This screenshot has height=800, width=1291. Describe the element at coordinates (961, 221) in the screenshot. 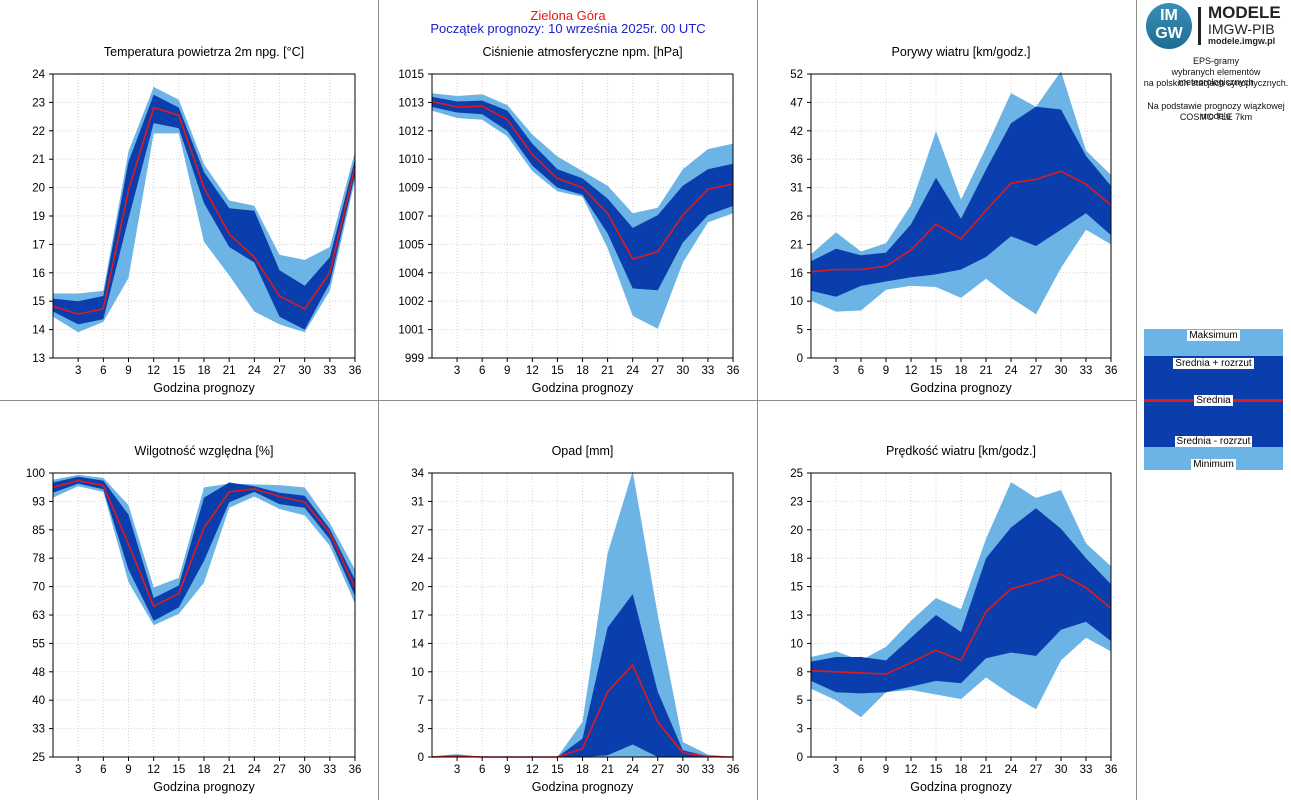

I see `wind_gusts-mean-line` at that location.